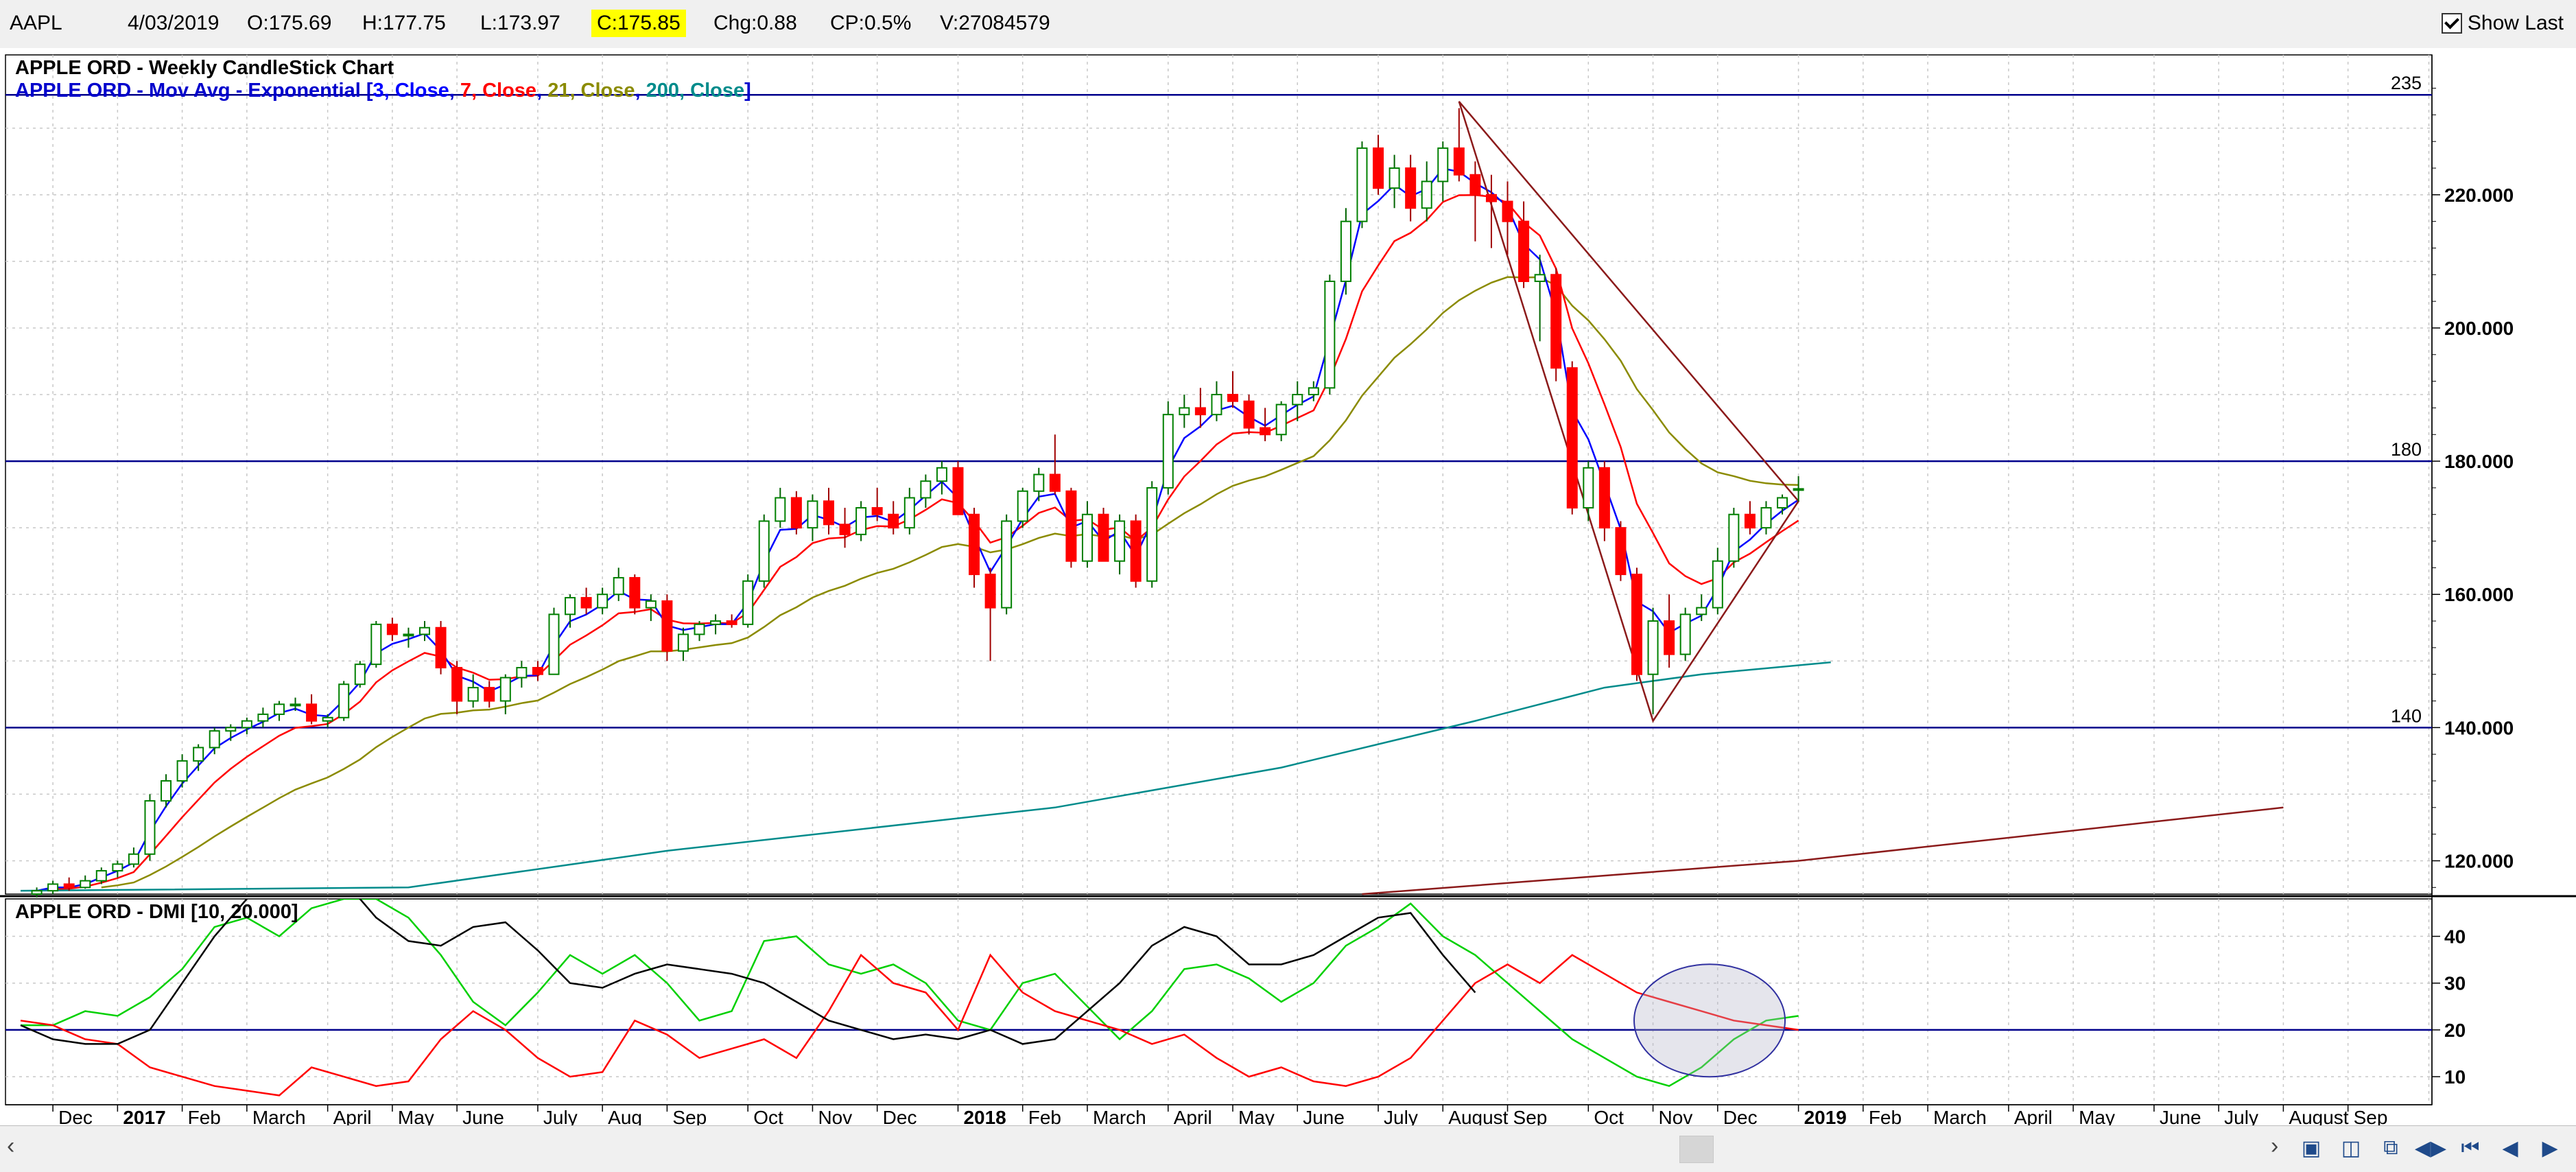  Describe the element at coordinates (2430, 1148) in the screenshot. I see `zoom-fit-icon: ◀▶` at that location.